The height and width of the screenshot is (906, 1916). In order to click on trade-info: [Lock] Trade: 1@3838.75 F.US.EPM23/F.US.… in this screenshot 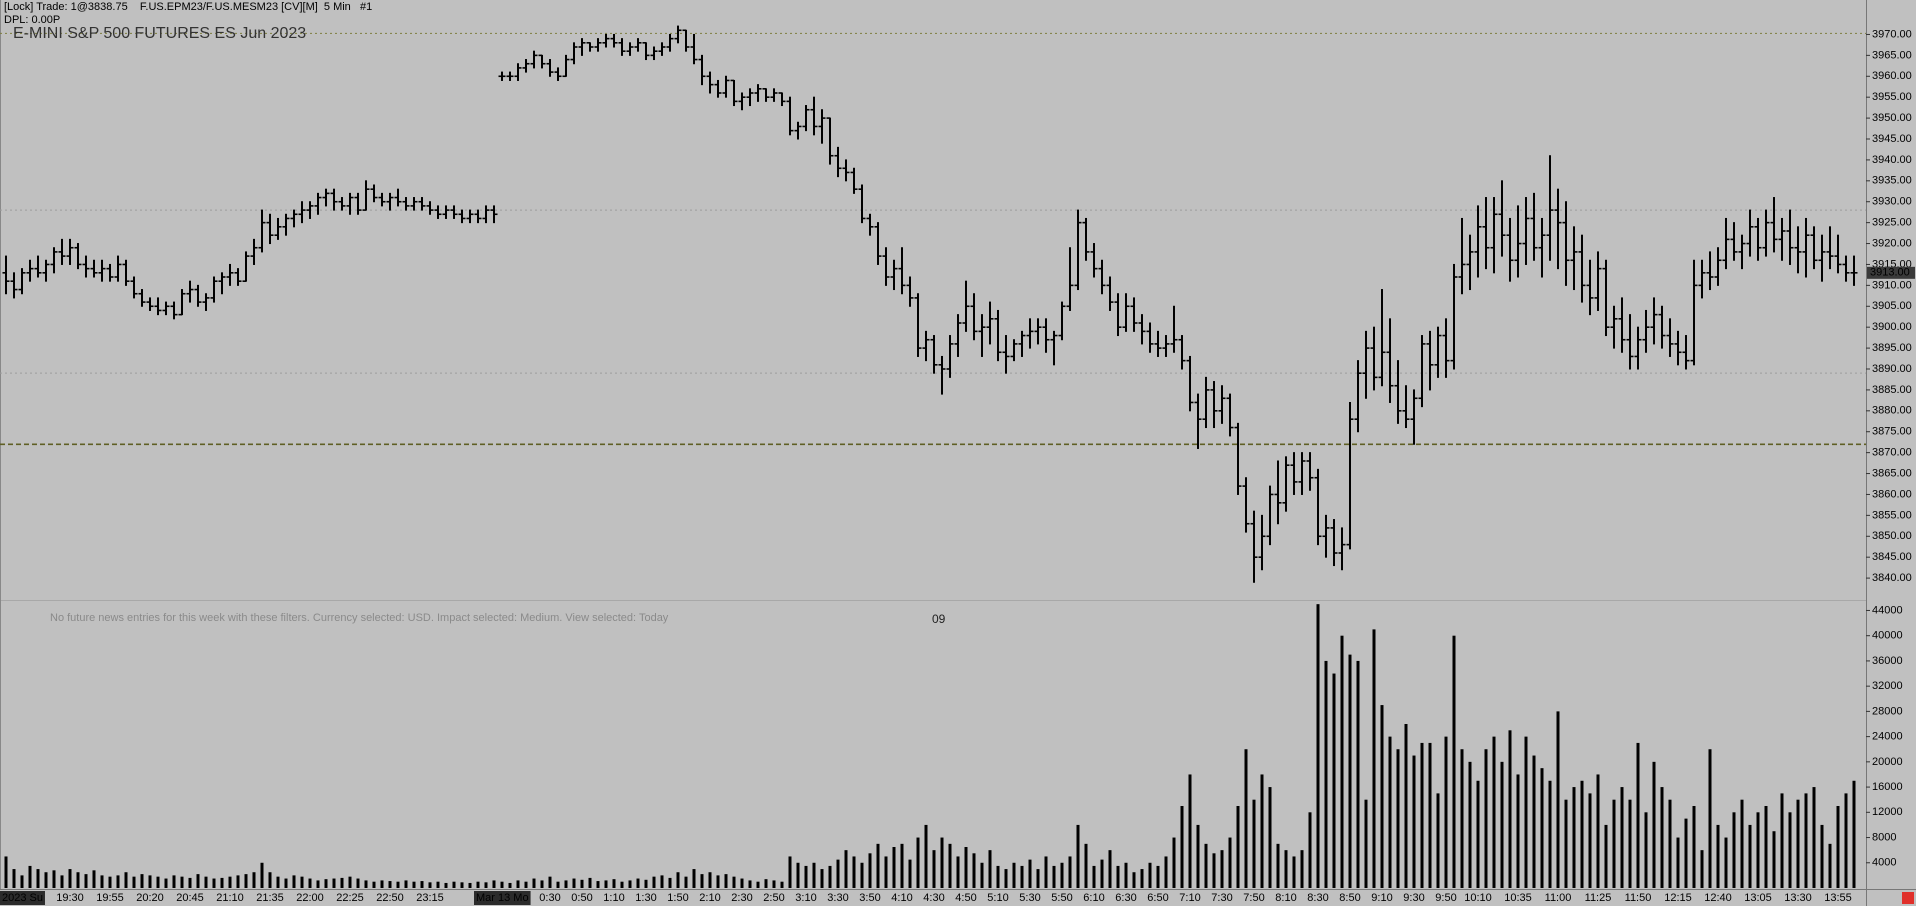, I will do `click(188, 7)`.